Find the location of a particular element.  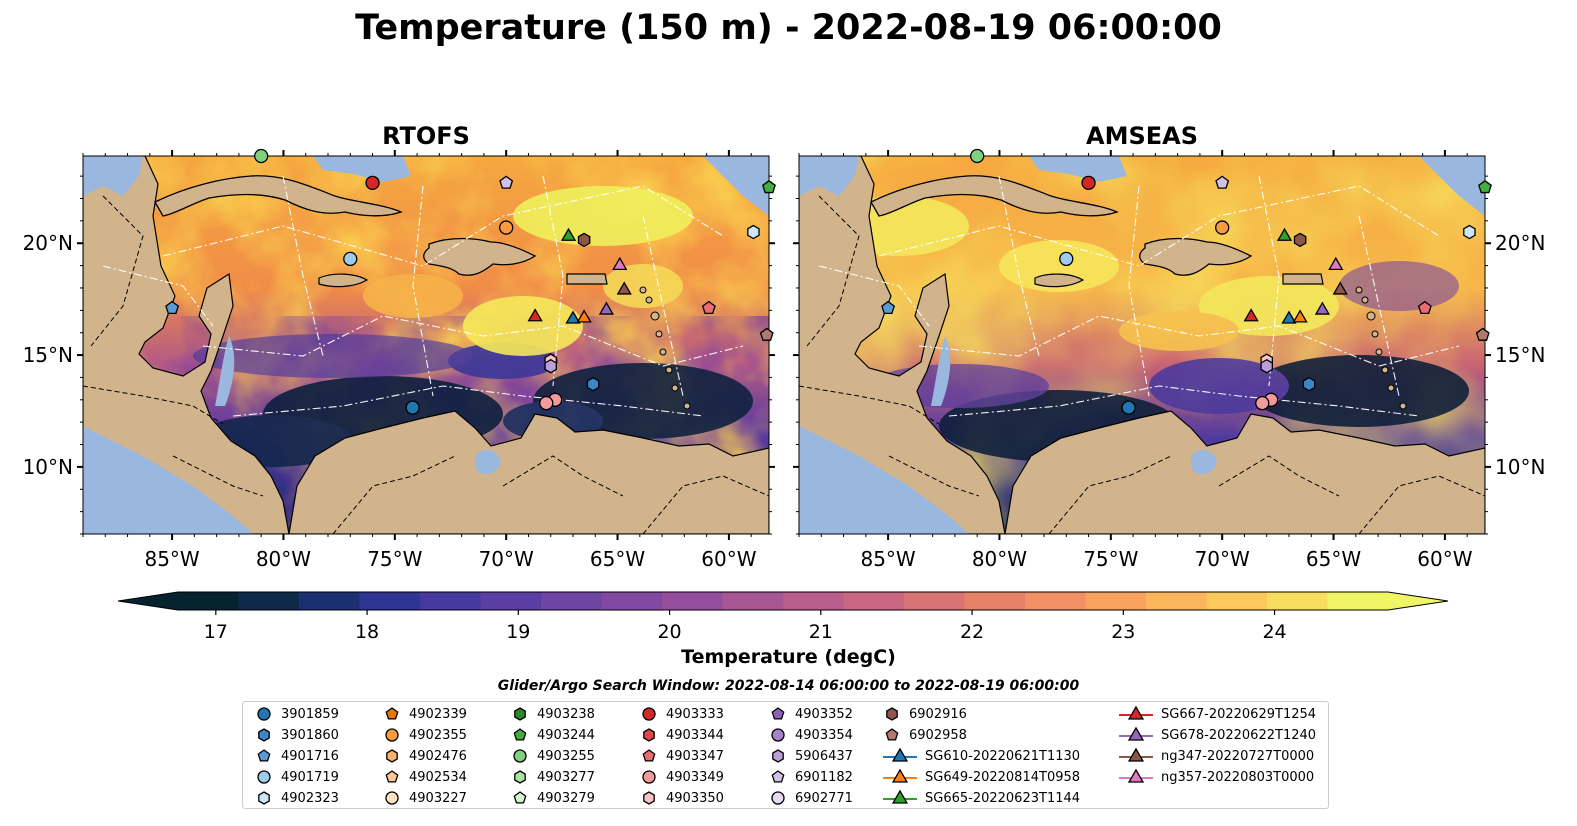

legend-item: 4903347 is located at coordinates (682, 756).